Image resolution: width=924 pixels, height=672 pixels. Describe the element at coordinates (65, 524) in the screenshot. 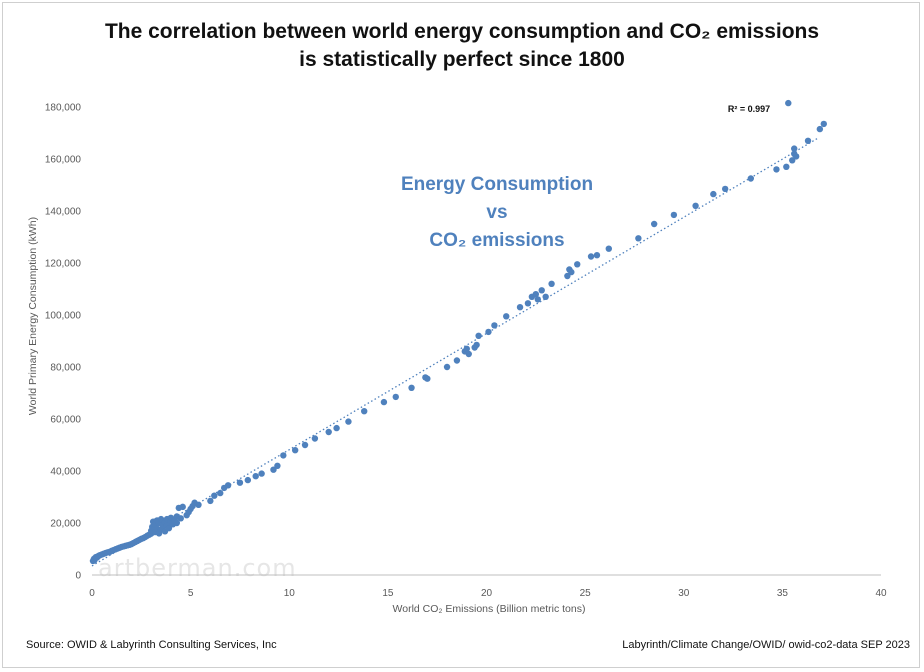

I see `y-tick-label: 20,000` at that location.